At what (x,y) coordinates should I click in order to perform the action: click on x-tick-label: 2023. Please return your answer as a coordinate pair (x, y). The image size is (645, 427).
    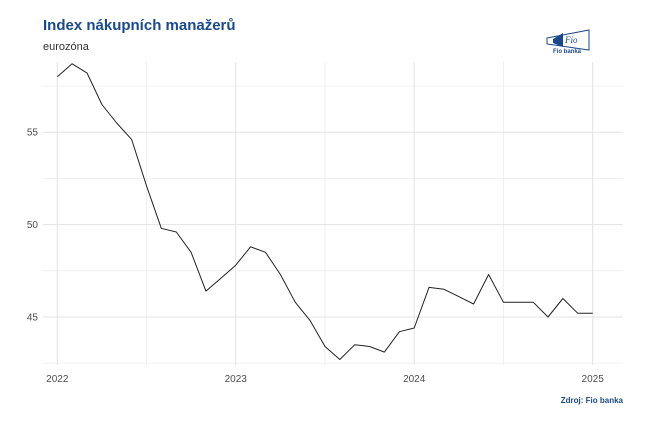
    Looking at the image, I should click on (236, 379).